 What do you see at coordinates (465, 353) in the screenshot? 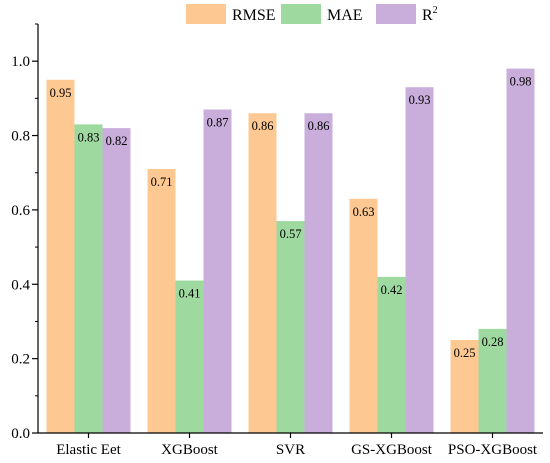
I see `data-label-rmse-4: 0.25` at bounding box center [465, 353].